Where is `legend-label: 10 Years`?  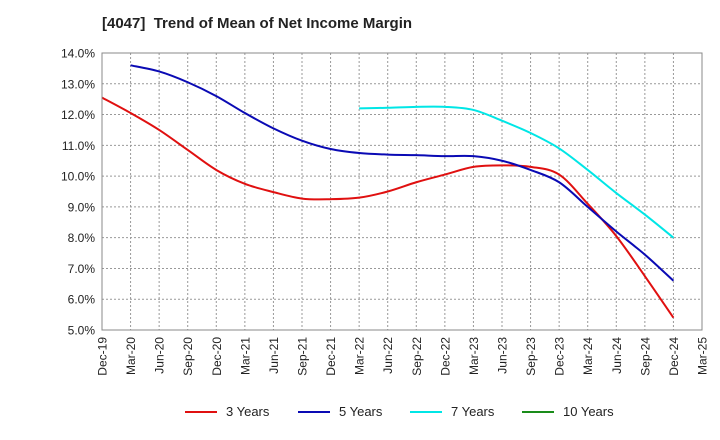
legend-label: 10 Years is located at coordinates (588, 411).